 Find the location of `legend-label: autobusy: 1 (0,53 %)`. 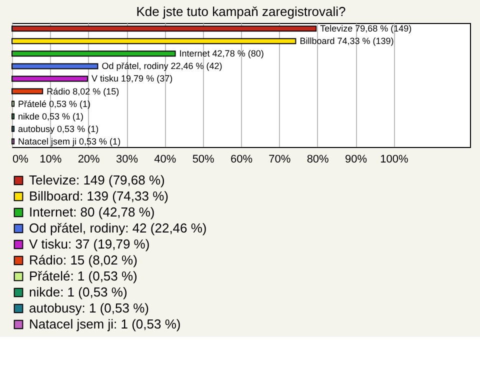

legend-label: autobusy: 1 (0,53 %) is located at coordinates (89, 308).